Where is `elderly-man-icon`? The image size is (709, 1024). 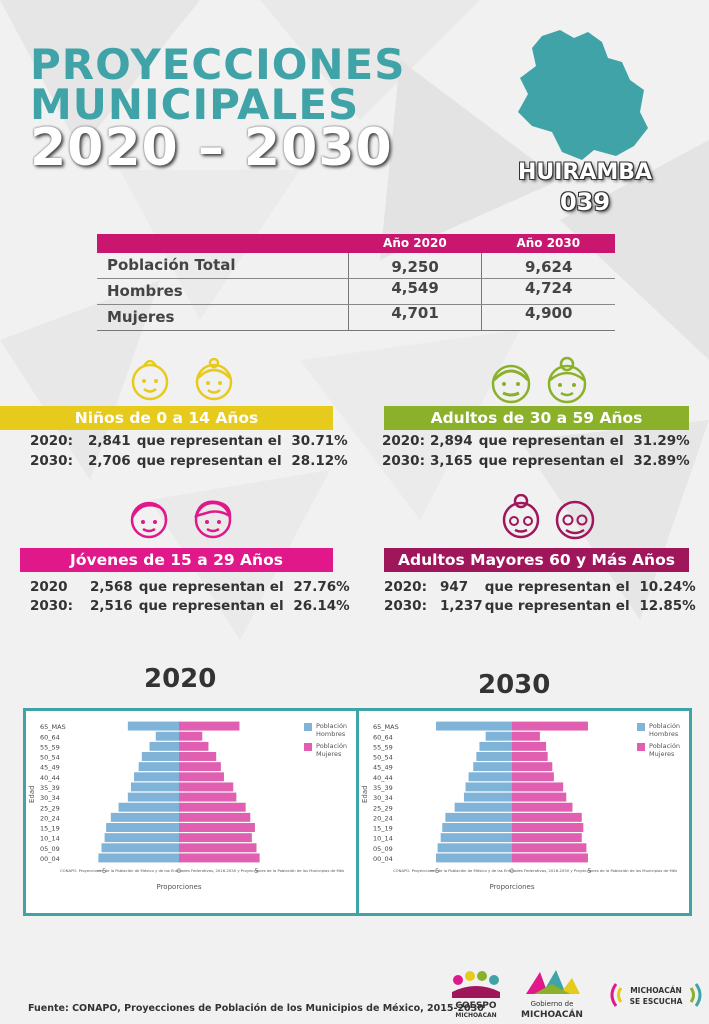
elderly-man-icon is located at coordinates (575, 520).